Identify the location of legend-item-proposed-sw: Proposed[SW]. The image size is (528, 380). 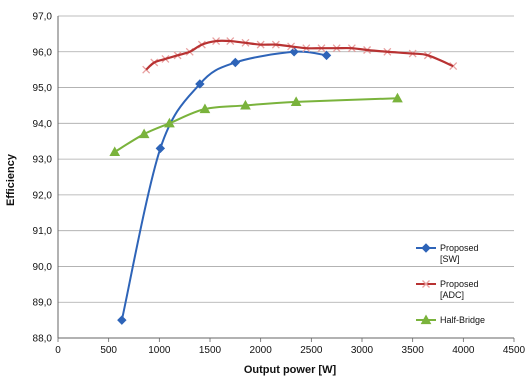
(447, 253).